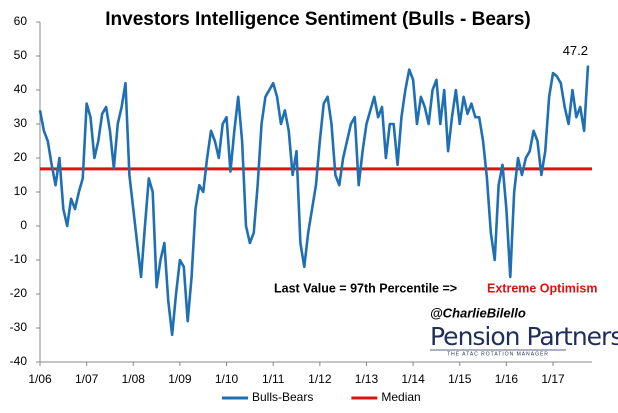 The height and width of the screenshot is (413, 618). What do you see at coordinates (19, 327) in the screenshot?
I see `y-tick-label: -30` at bounding box center [19, 327].